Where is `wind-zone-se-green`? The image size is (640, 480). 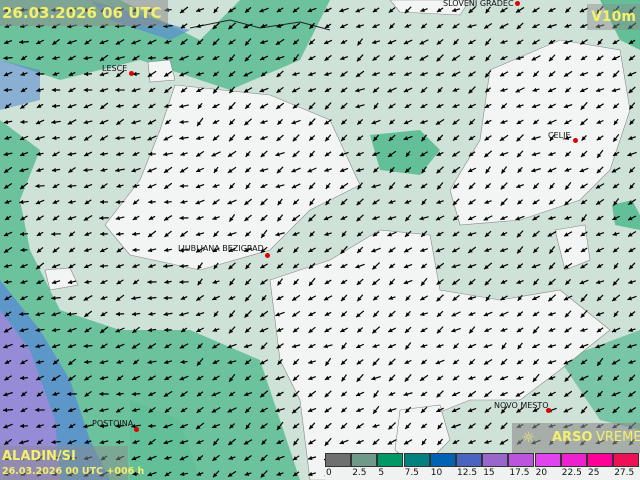 wind-zone-se-green is located at coordinates (600, 380).